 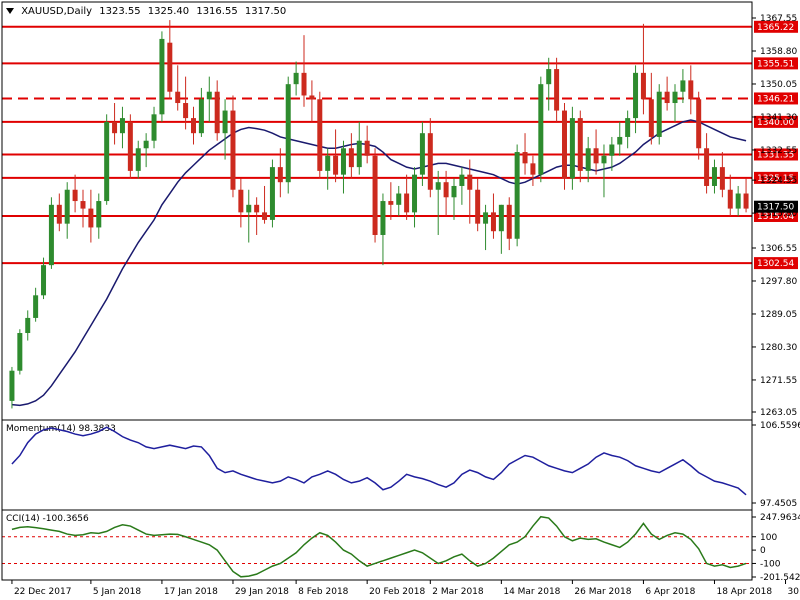 I want to click on x-tick-label: 30 Apr 2018, so click(x=794, y=592).